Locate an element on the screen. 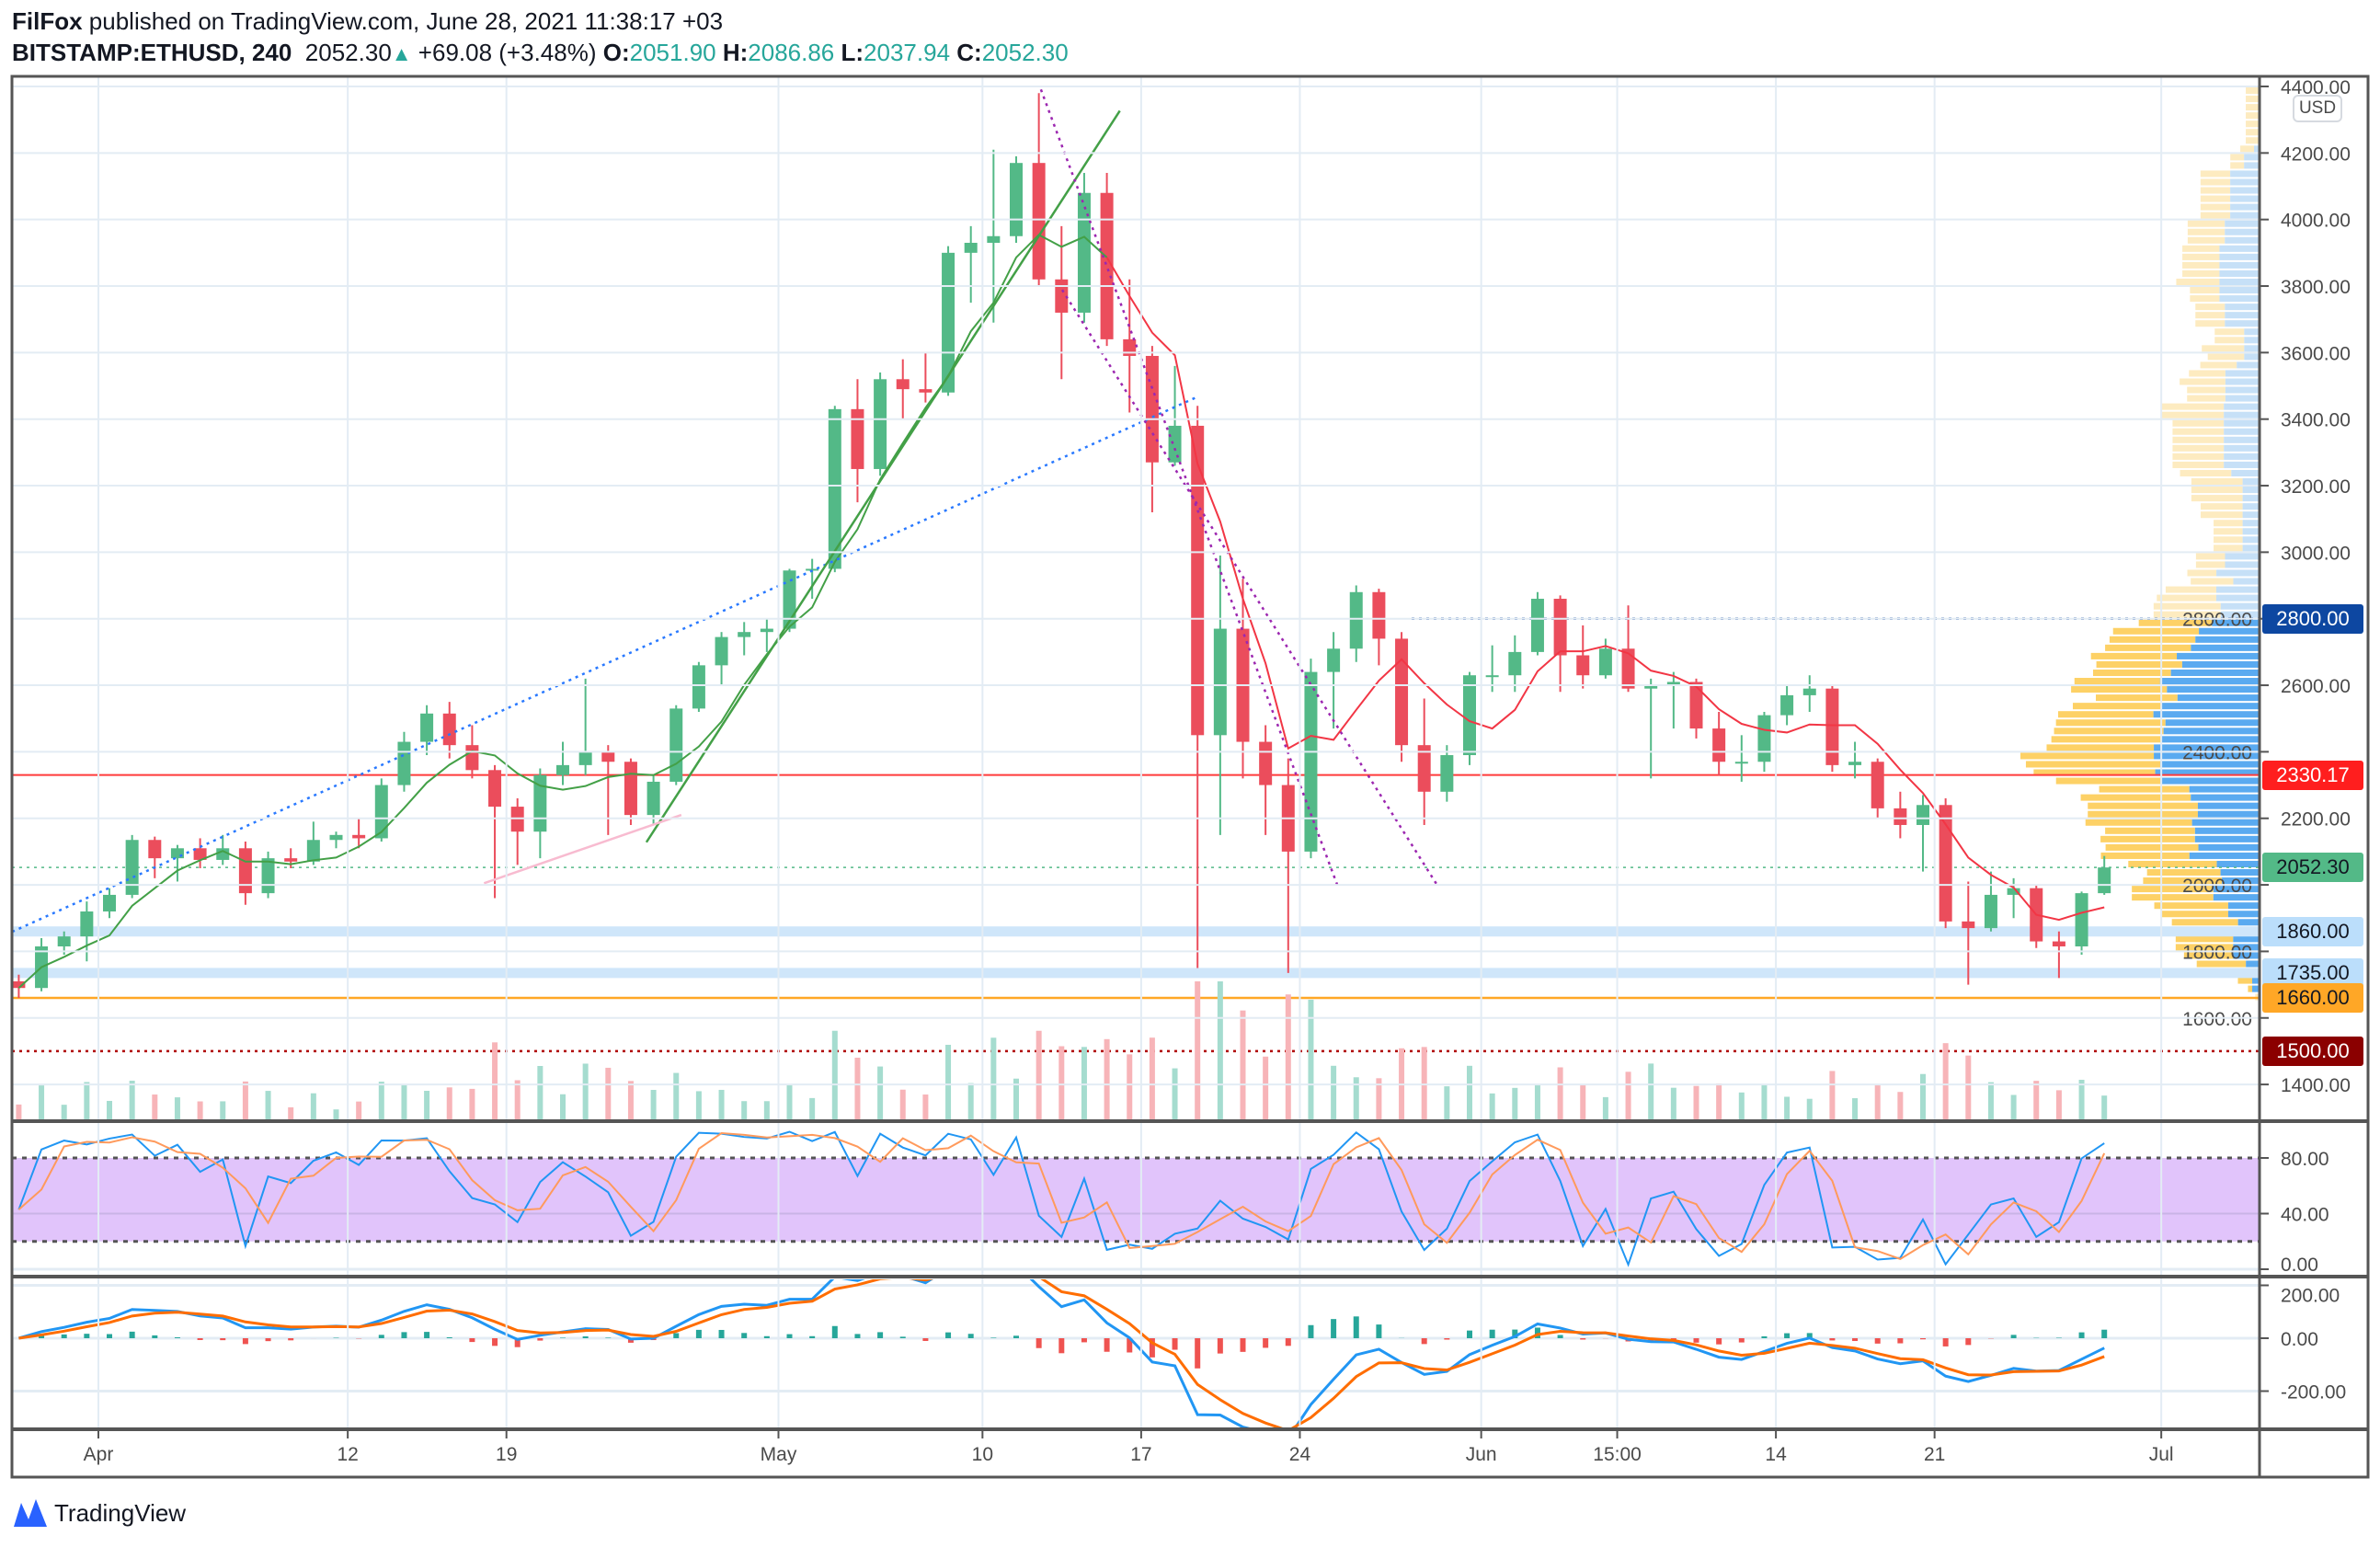 This screenshot has width=2380, height=1547. author: FilFox is located at coordinates (47, 21).